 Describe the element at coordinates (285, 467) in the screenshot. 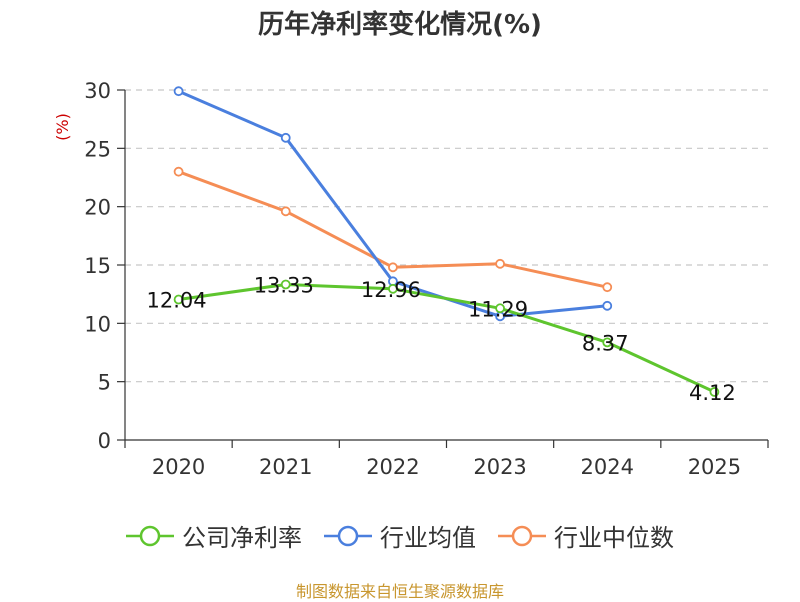

I see `x-tick-label: 2021` at that location.